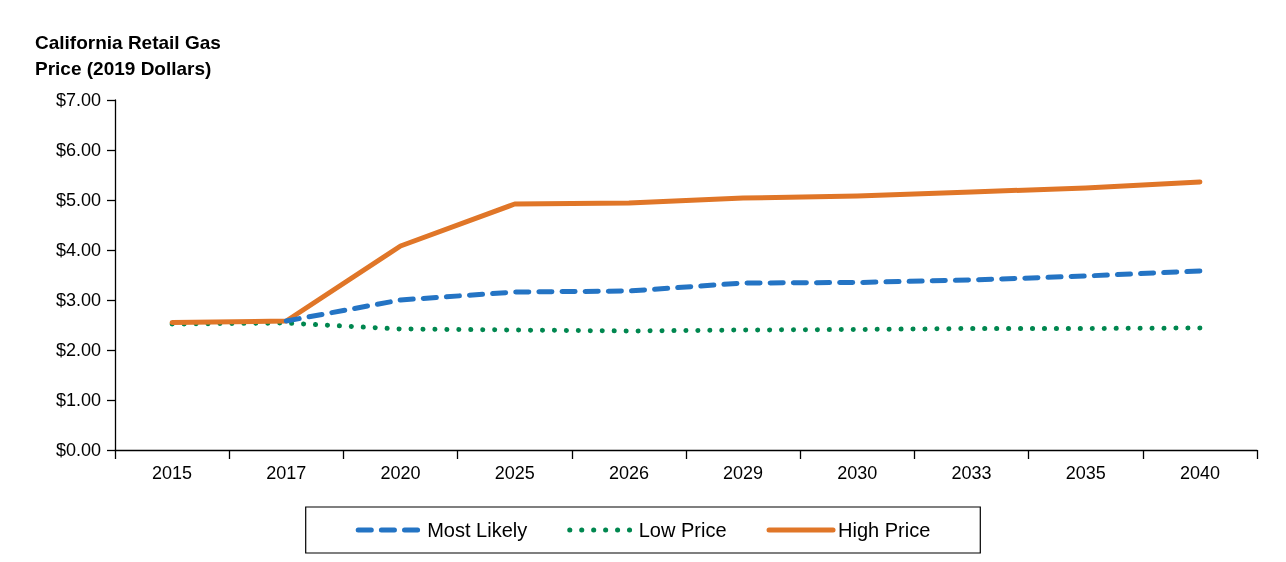 The width and height of the screenshot is (1286, 562). What do you see at coordinates (743, 473) in the screenshot?
I see `x-tick-label: 2029` at bounding box center [743, 473].